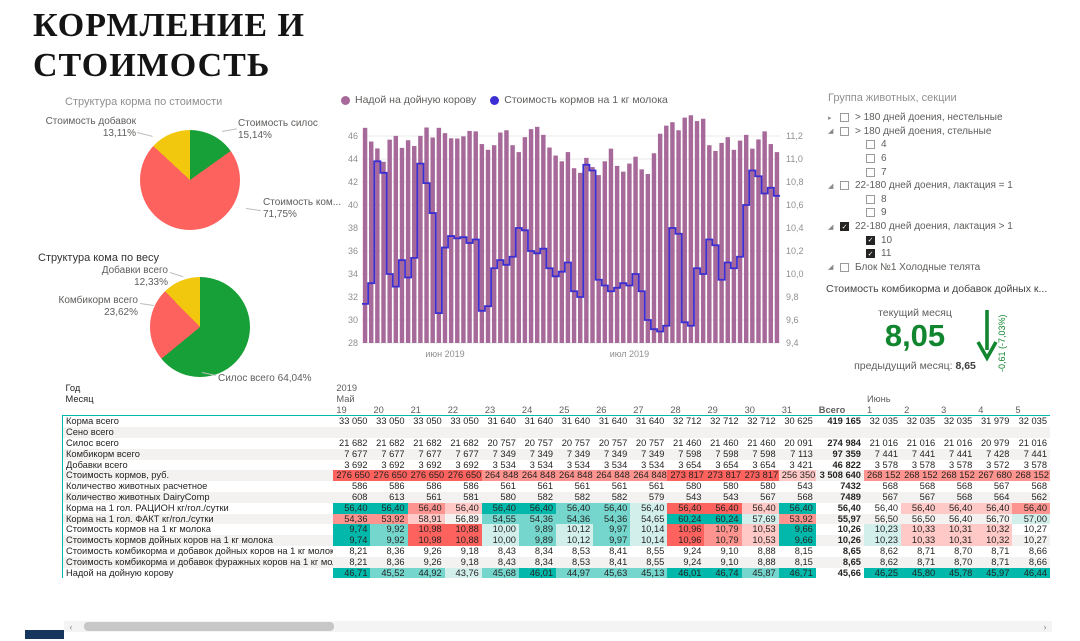 This screenshot has width=1080, height=641. Describe the element at coordinates (951, 145) in the screenshot. I see `slicer-item-2: 4` at that location.